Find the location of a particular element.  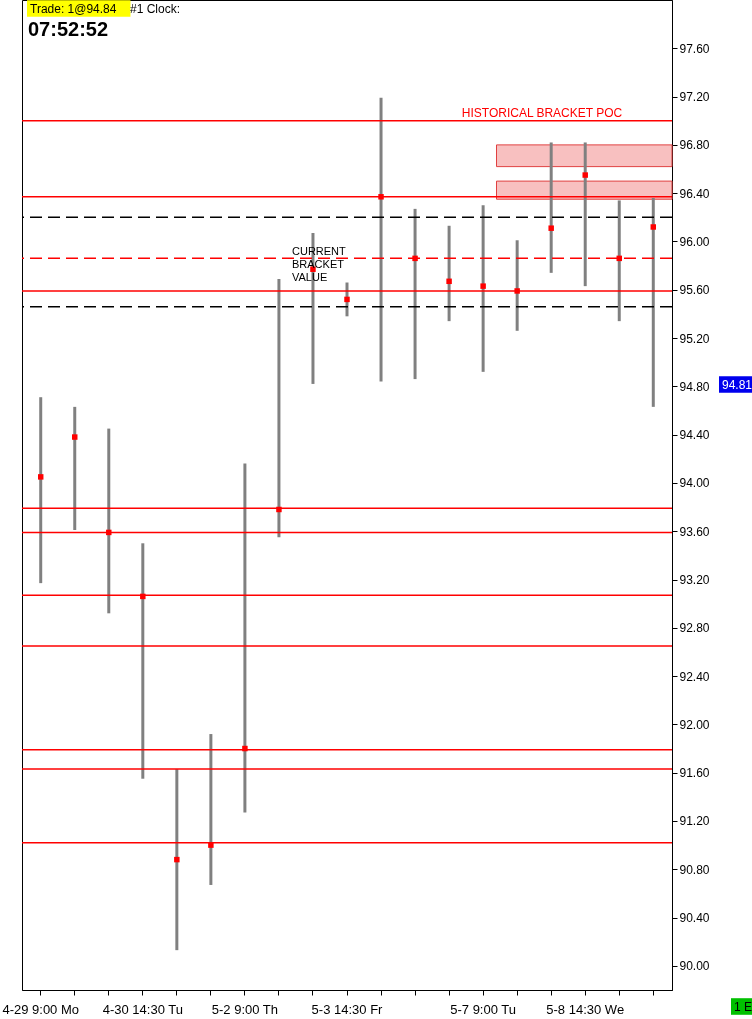

y-tick-label: 91.20 is located at coordinates (694, 821).